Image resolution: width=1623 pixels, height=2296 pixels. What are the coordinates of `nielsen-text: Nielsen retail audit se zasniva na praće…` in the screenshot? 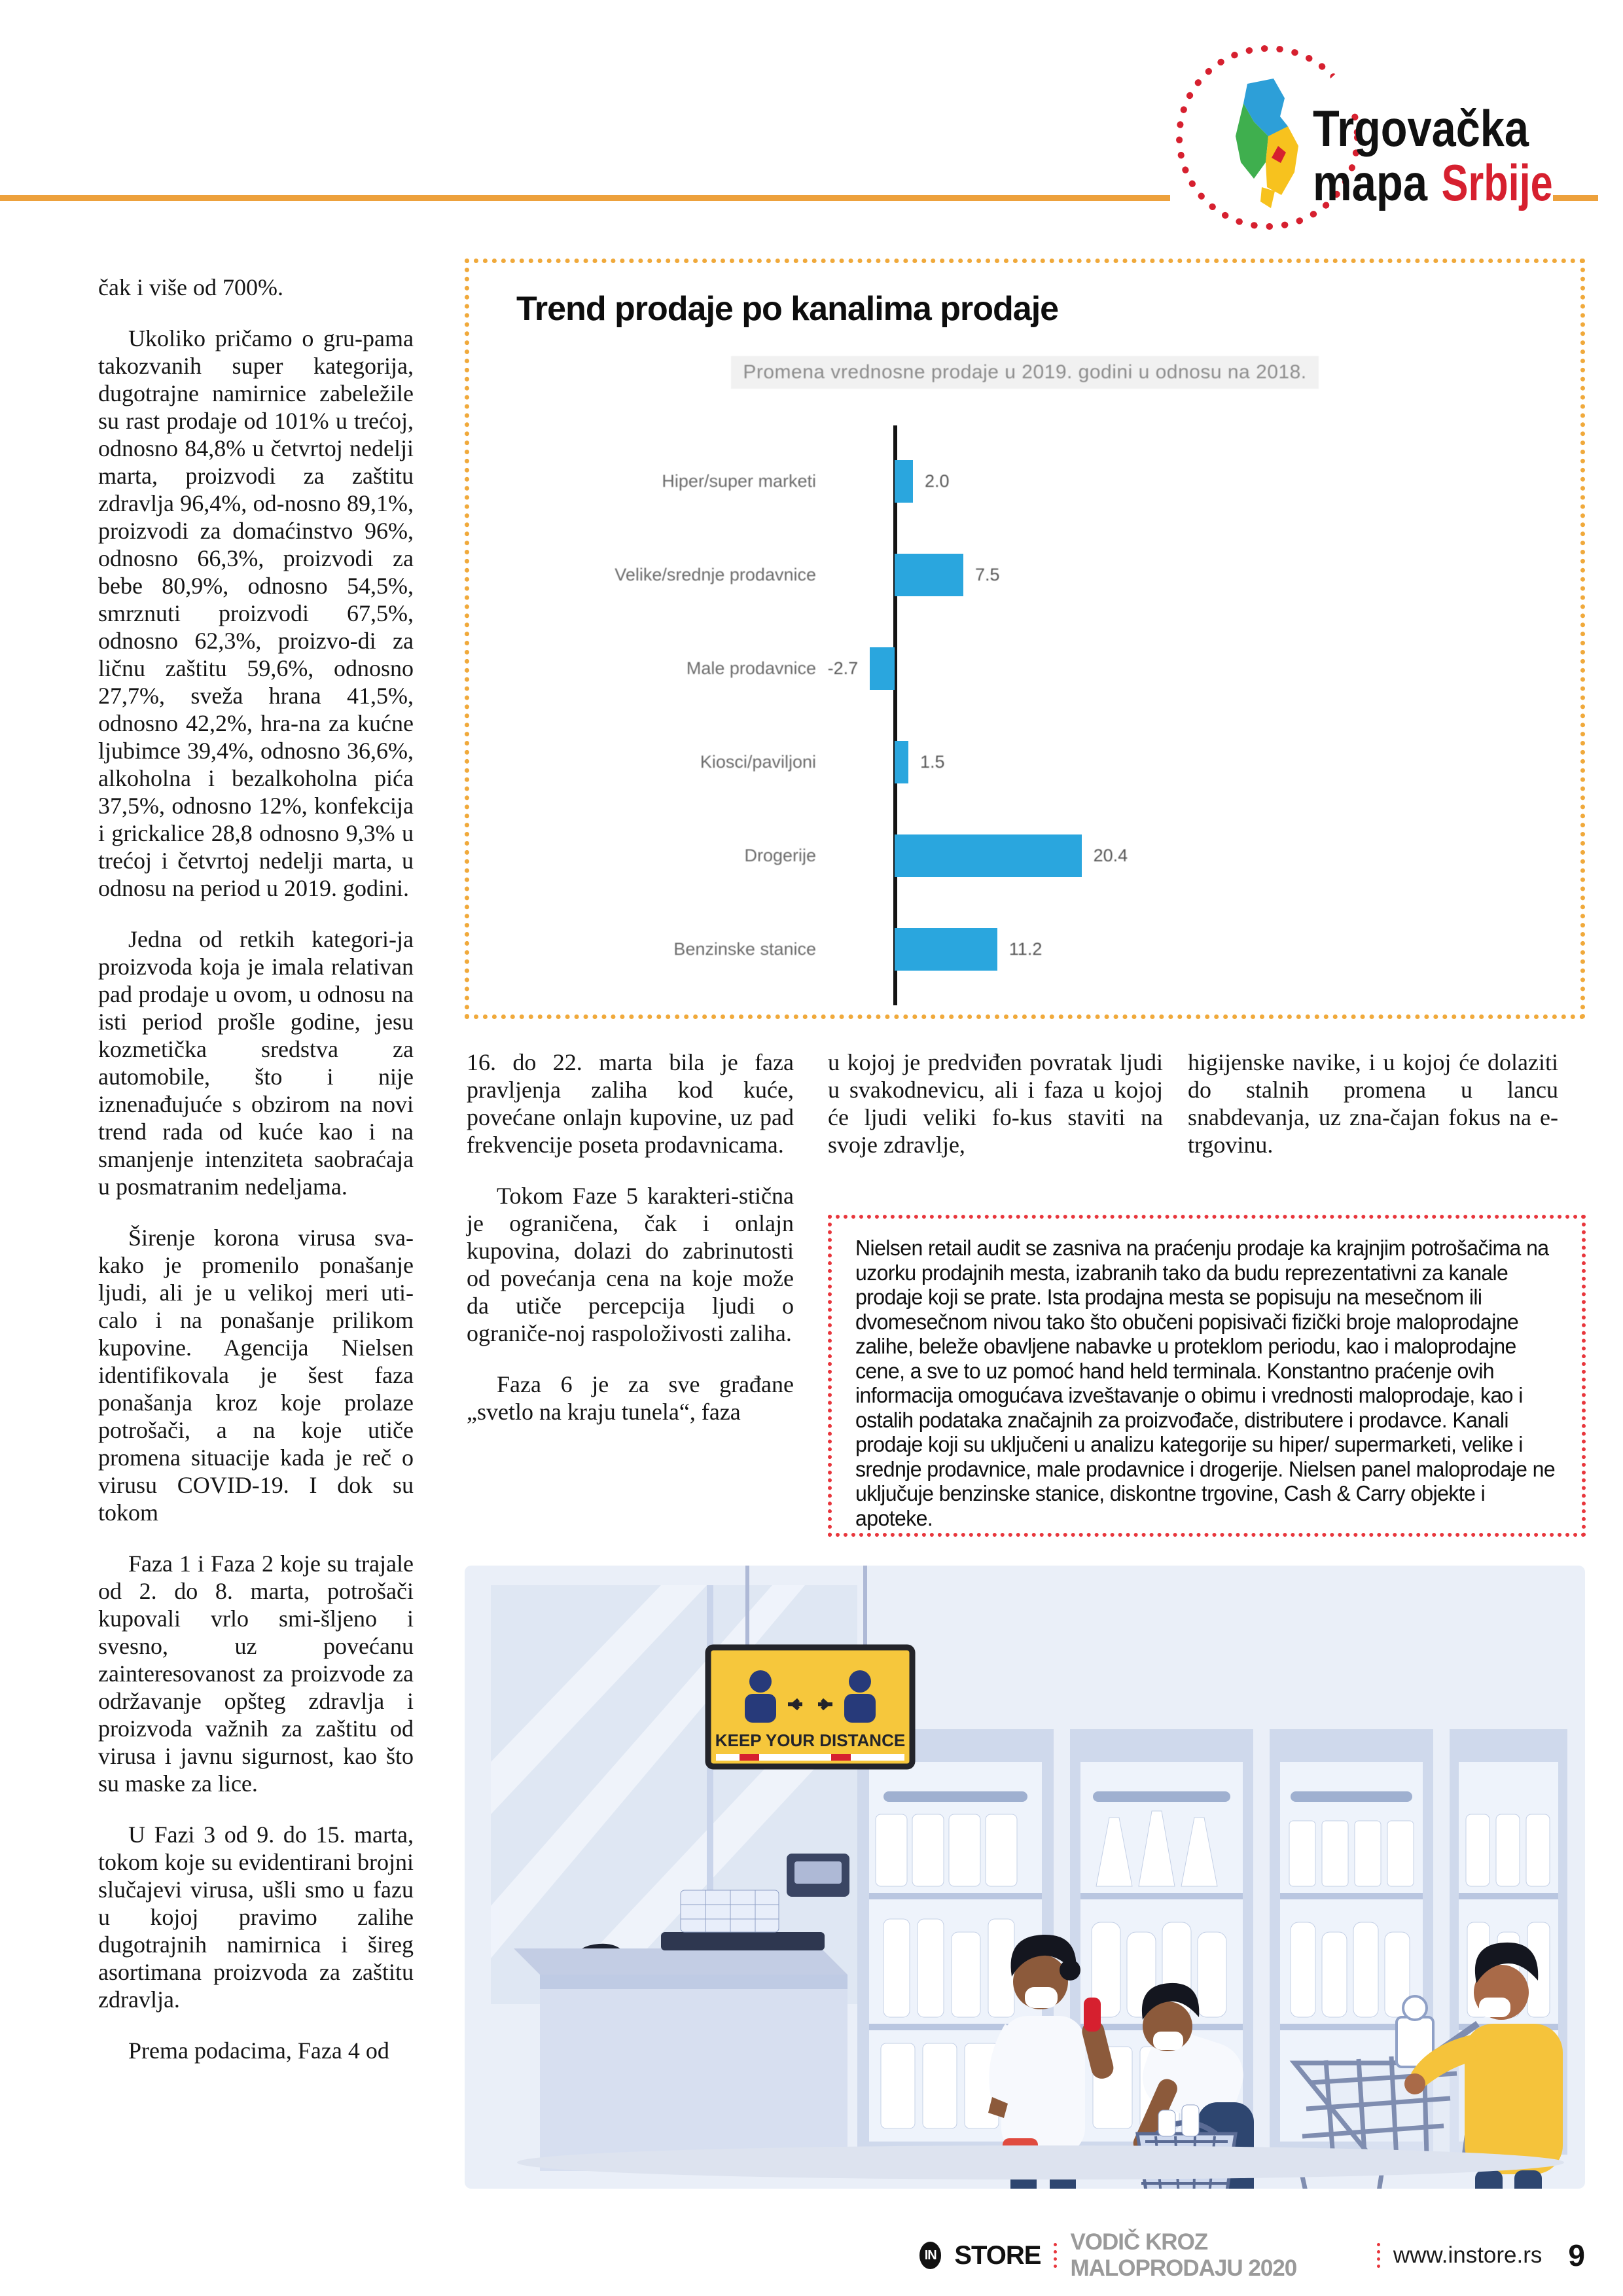 It's located at (1205, 1383).